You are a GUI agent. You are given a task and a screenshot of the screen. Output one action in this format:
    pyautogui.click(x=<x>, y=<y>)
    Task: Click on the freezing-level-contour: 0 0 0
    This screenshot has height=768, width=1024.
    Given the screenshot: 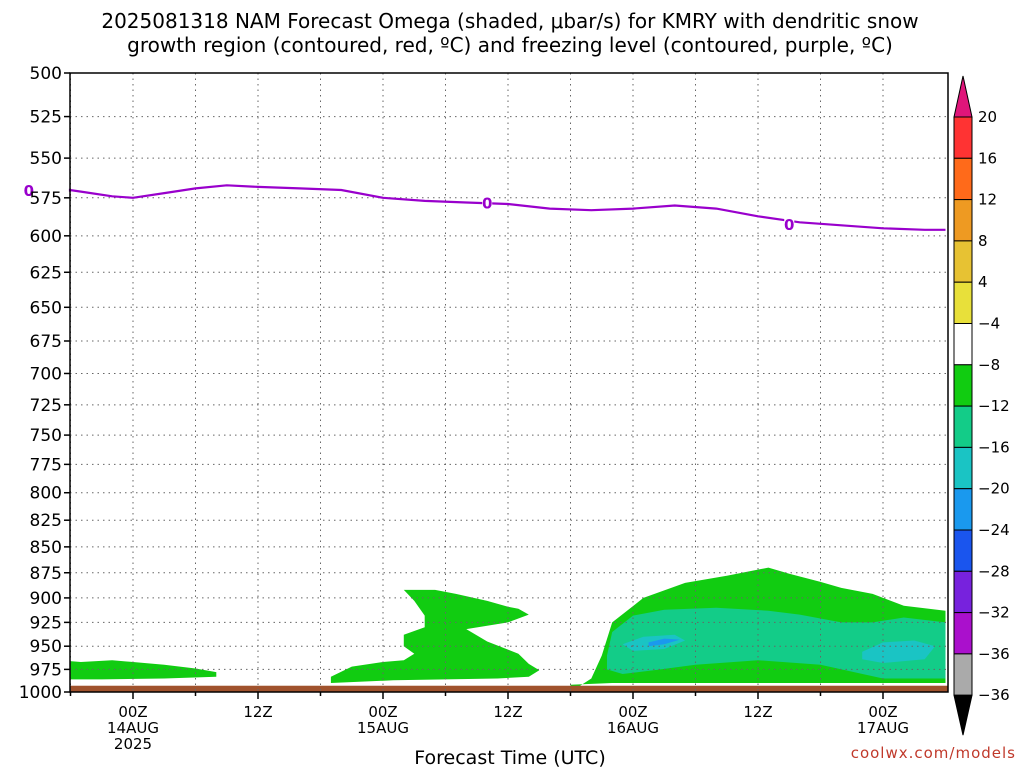 What is the action you would take?
    pyautogui.click(x=485, y=208)
    